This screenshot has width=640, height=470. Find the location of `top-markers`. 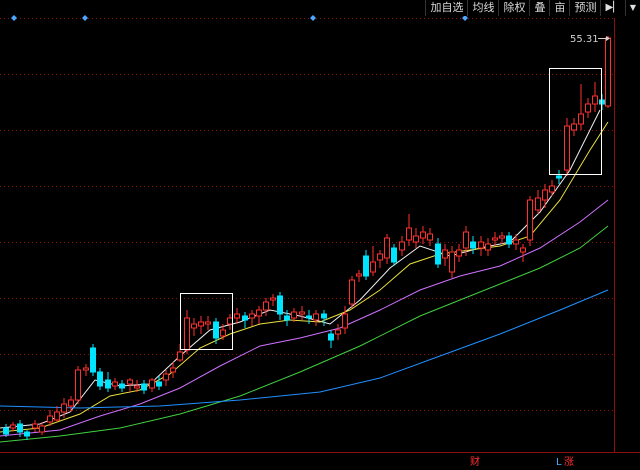

top-markers is located at coordinates (239, 18).